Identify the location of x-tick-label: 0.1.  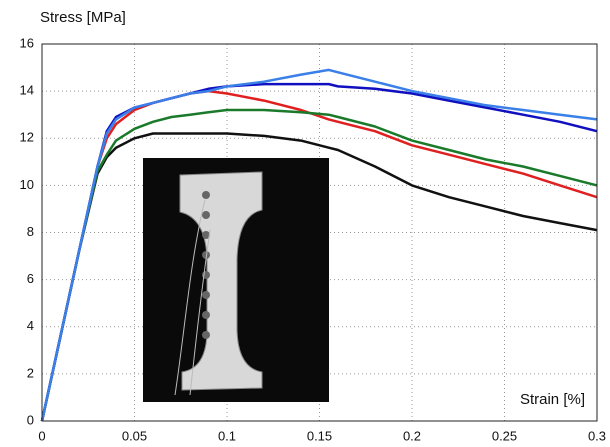
(227, 435).